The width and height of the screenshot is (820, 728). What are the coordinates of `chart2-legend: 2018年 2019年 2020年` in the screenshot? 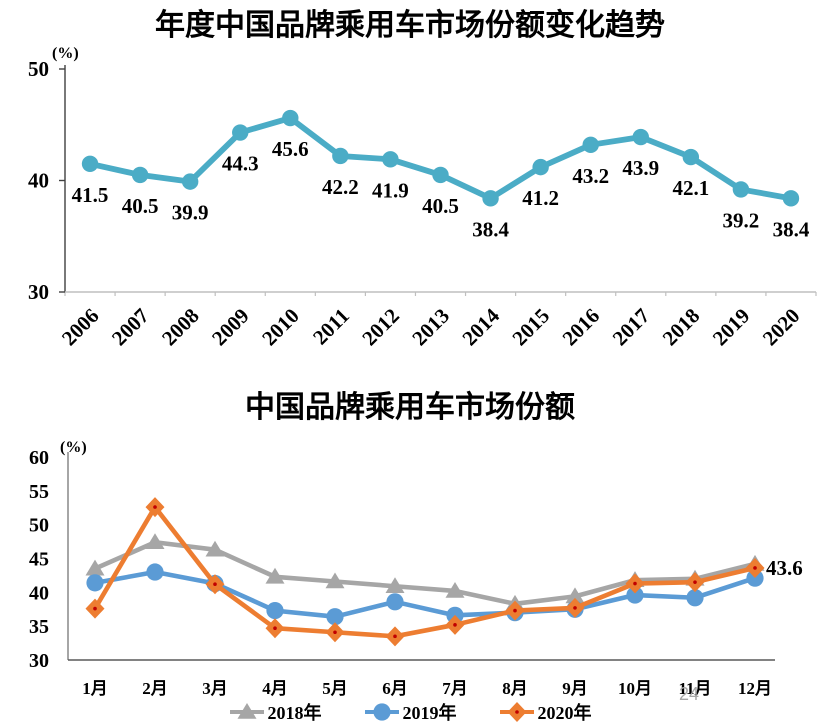 It's located at (410, 712).